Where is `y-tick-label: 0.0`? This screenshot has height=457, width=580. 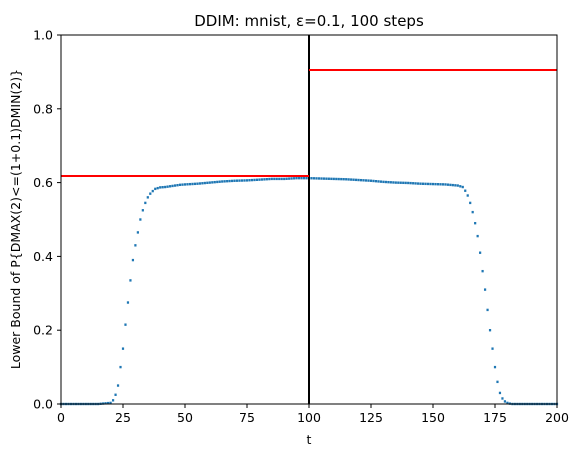 y-tick-label: 0.0 is located at coordinates (43, 404).